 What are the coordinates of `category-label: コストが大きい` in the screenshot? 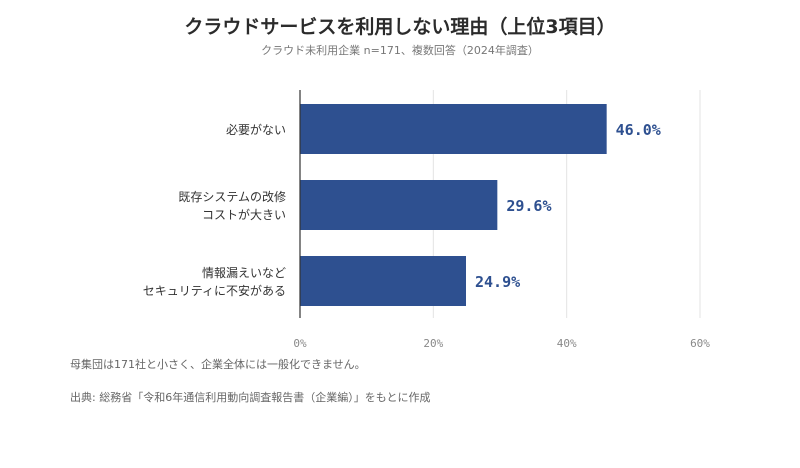 It's located at (244, 214).